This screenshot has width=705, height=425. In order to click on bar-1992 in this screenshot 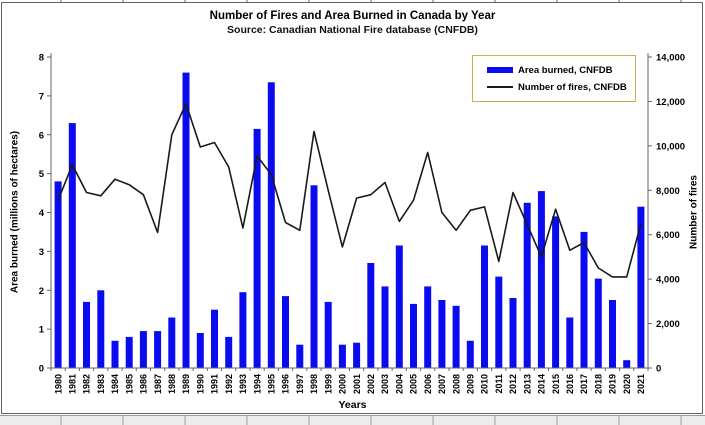, I will do `click(229, 352)`.